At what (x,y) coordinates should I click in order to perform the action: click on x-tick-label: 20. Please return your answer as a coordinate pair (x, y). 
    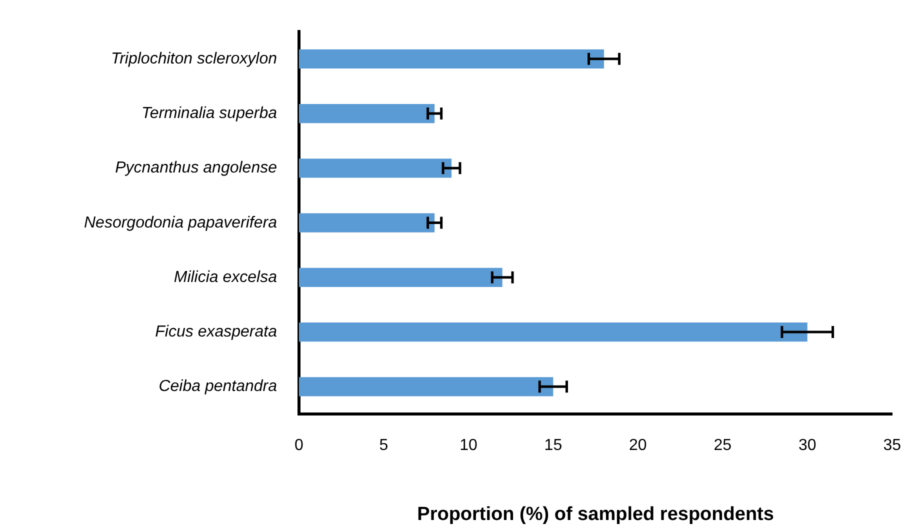
    Looking at the image, I should click on (638, 445).